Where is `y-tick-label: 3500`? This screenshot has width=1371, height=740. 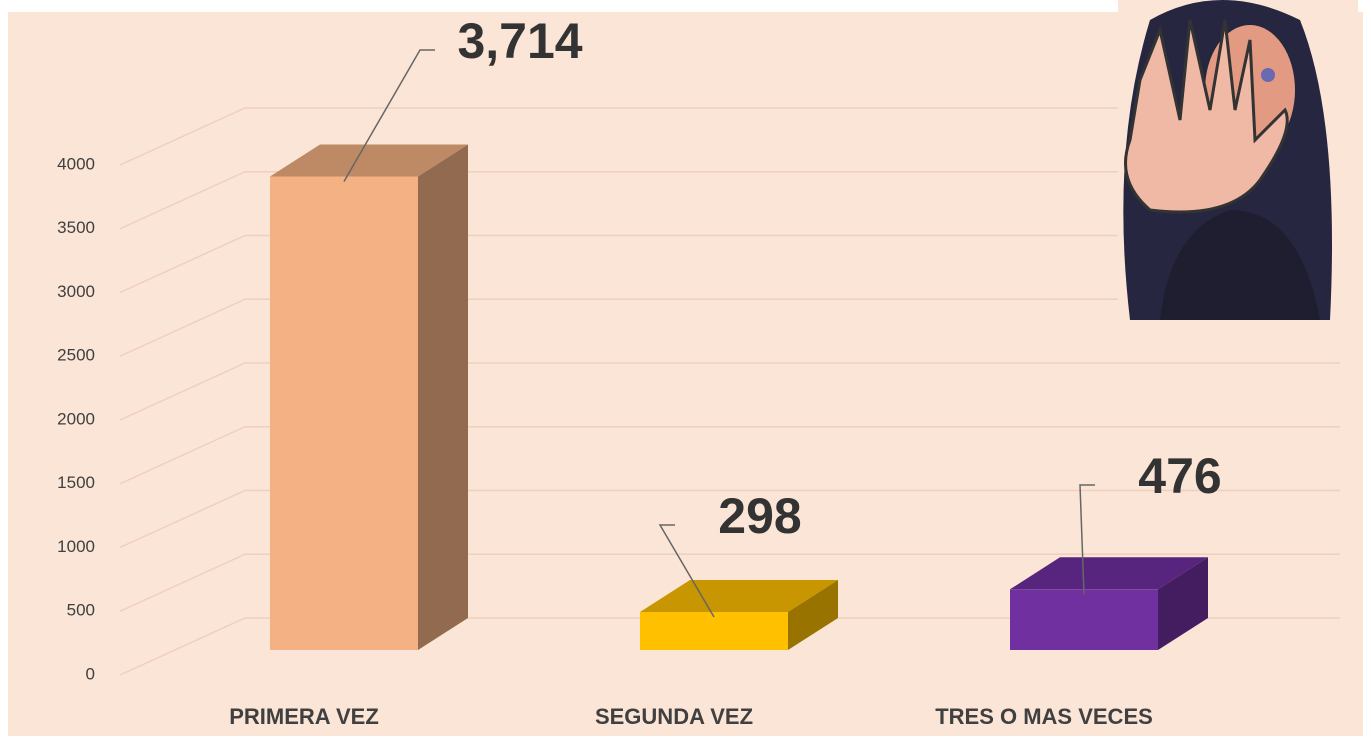
y-tick-label: 3500 is located at coordinates (76, 227).